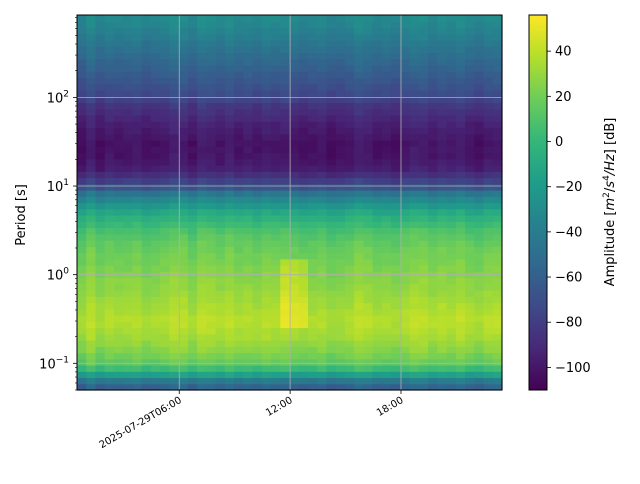 The width and height of the screenshot is (640, 484). Describe the element at coordinates (54, 363) in the screenshot. I see `y-tick-label: 10−1` at that location.